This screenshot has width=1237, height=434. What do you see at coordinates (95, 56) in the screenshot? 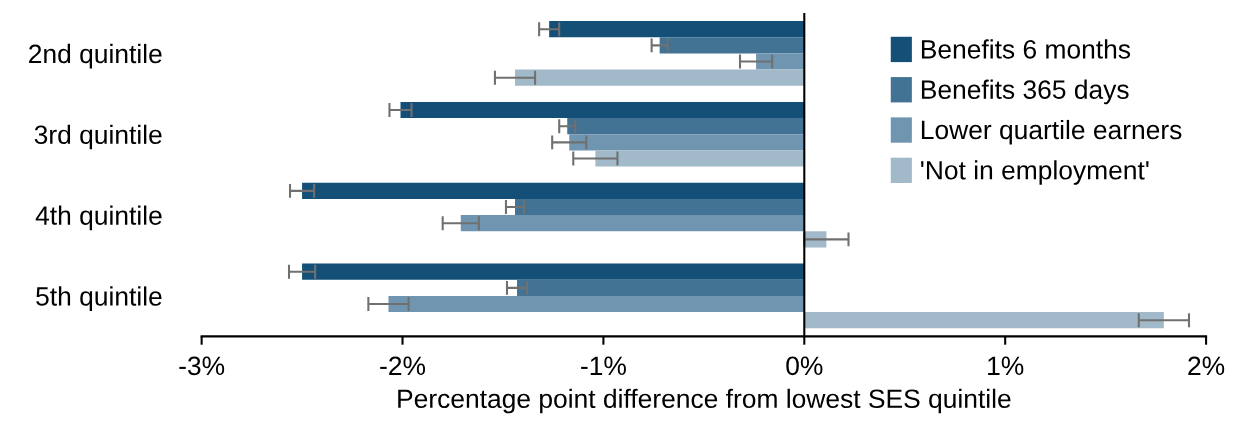
I see `y-tick-label: 2nd quintile` at bounding box center [95, 56].